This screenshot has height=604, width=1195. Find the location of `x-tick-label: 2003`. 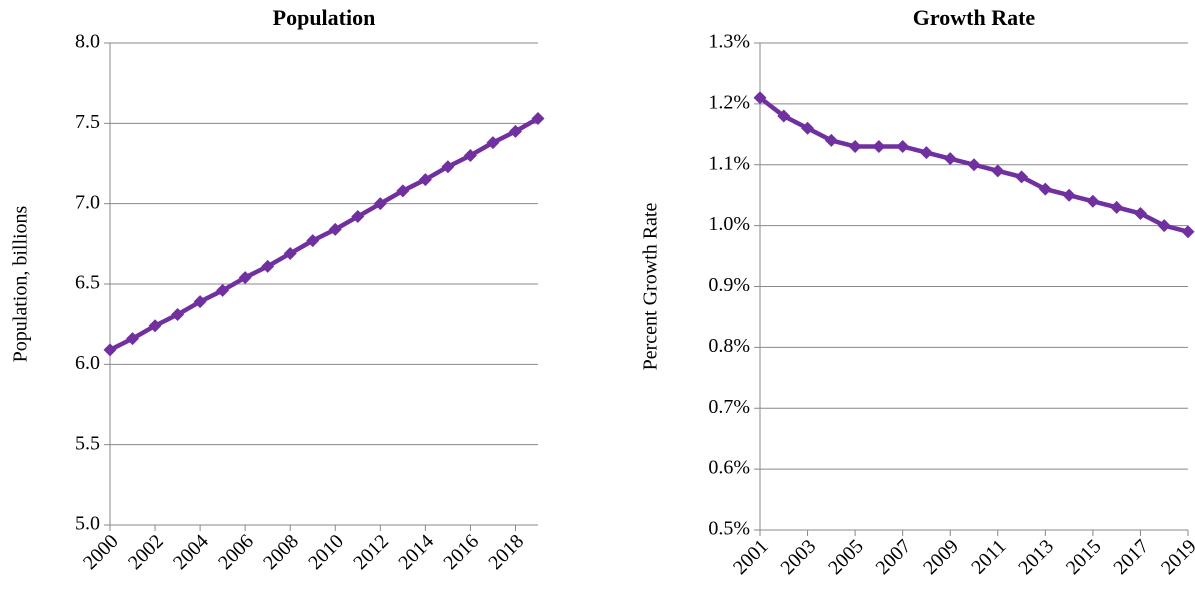

x-tick-label: 2003 is located at coordinates (798, 557).